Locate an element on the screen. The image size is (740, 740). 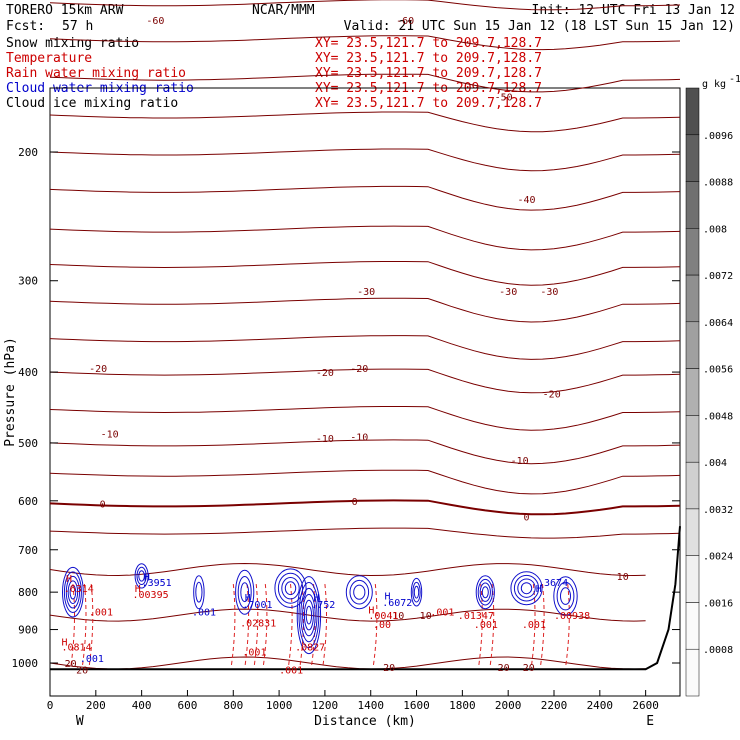
y-axis-label: Pressure (hPa) is located at coordinates (10, 392).